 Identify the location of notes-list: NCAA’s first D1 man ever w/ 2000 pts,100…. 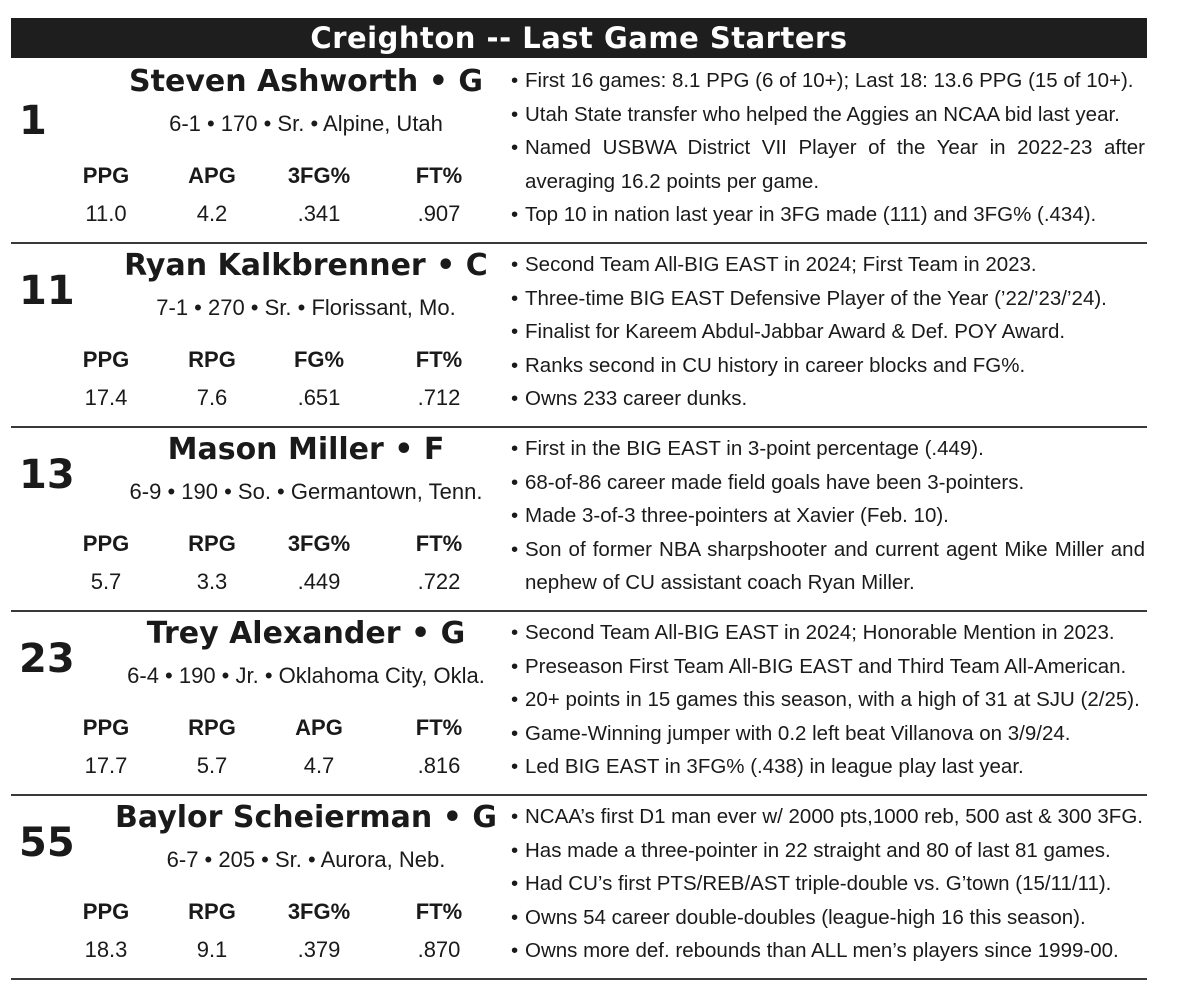
(829, 884).